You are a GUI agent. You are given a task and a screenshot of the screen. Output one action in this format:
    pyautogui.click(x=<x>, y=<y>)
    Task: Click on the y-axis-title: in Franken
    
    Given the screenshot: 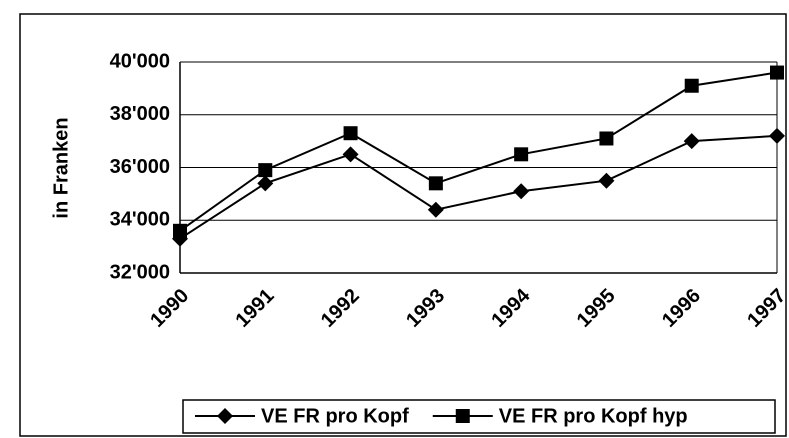 What is the action you would take?
    pyautogui.click(x=61, y=167)
    